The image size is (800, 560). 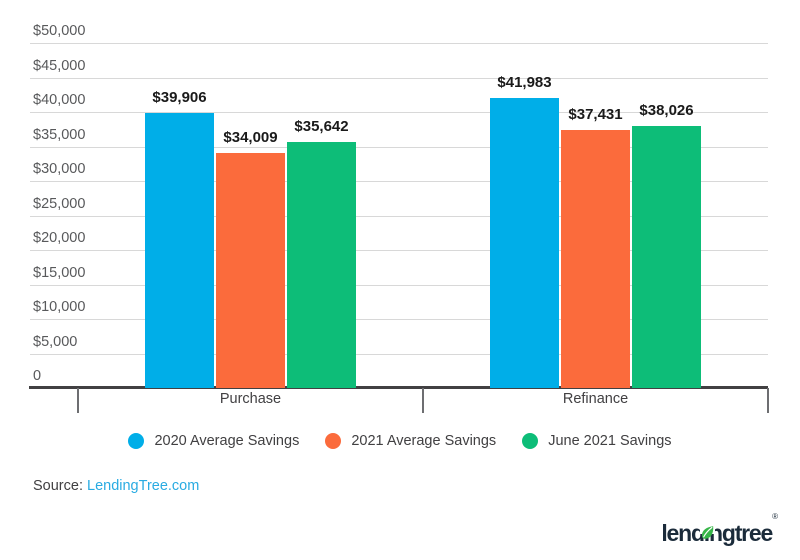 I want to click on bar-2021-average-savings-refinance, so click(x=595, y=258).